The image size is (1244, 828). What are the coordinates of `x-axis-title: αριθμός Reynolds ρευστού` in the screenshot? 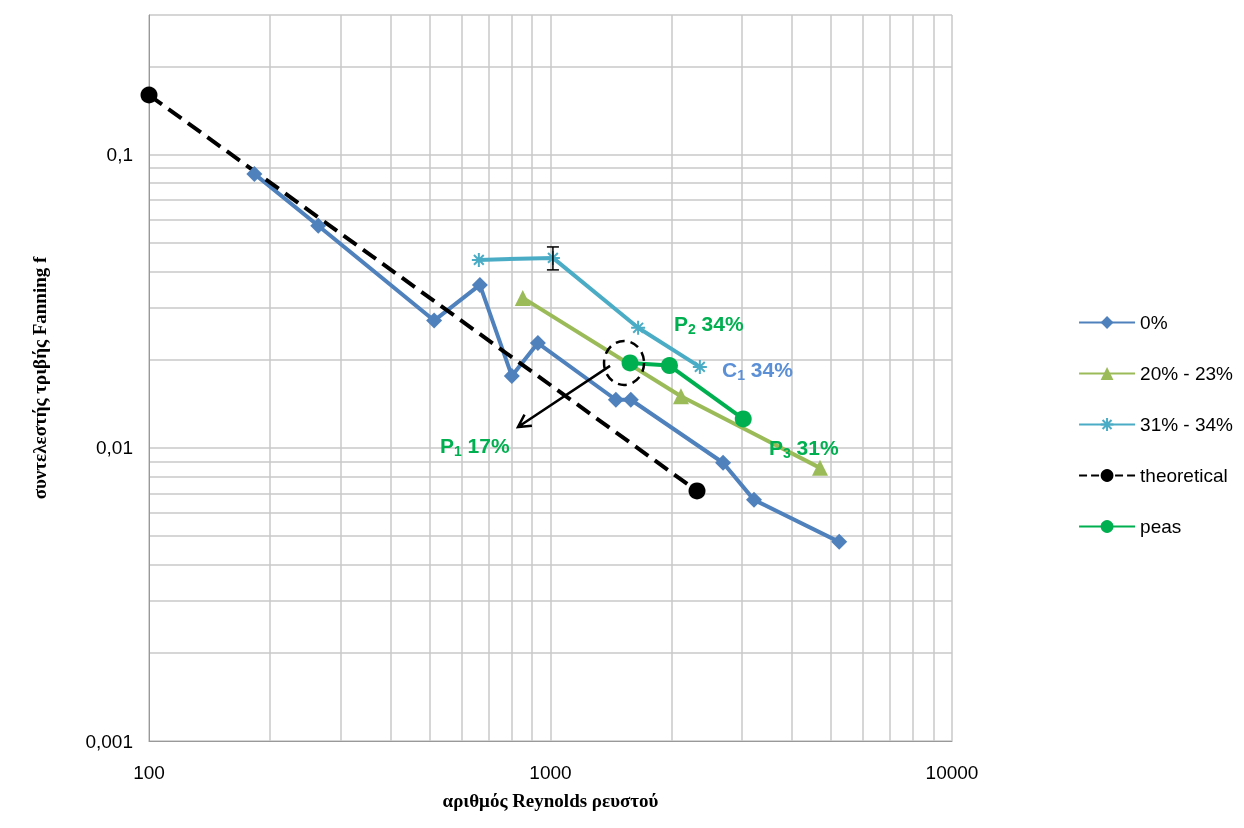 It's located at (550, 800).